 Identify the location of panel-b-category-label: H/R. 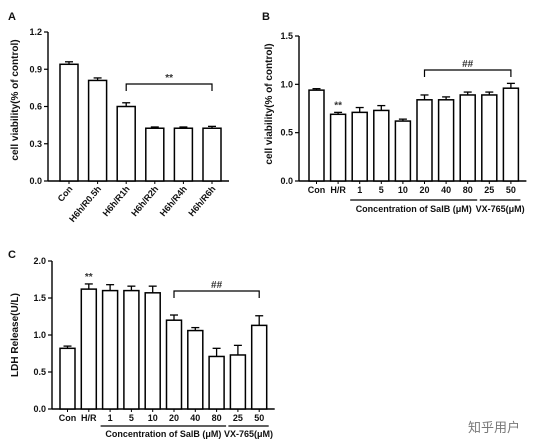
(338, 190).